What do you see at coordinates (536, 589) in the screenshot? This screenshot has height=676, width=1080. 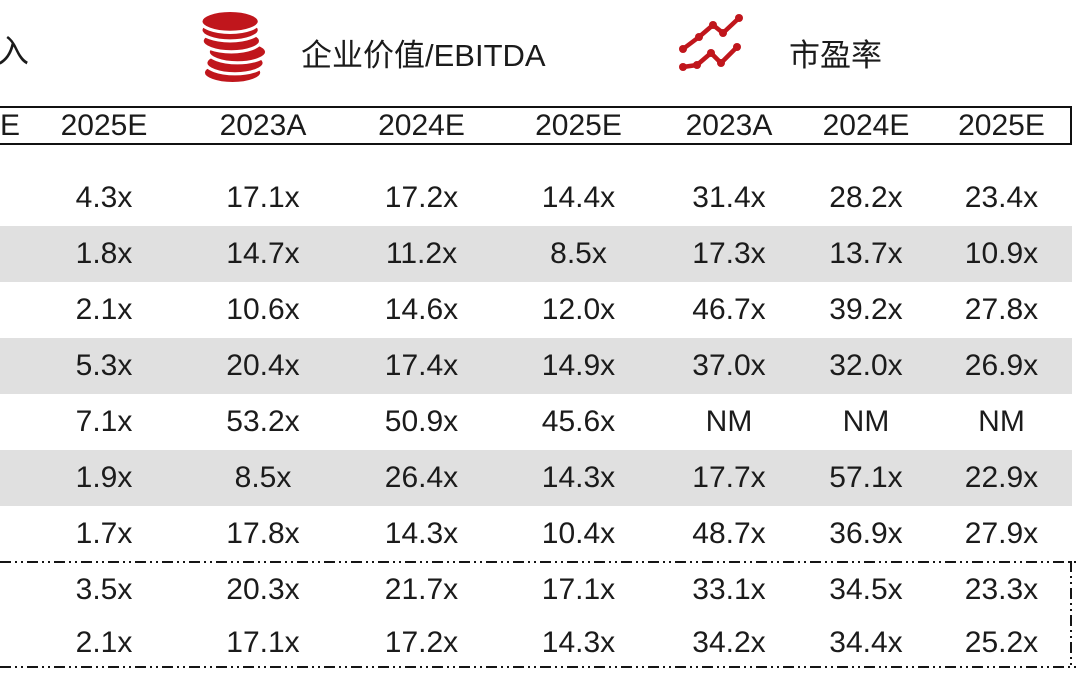 I see `table-row: 3.5x 20.3x 21.7x 17.1x 33.1x 34.5x 23.3x` at bounding box center [536, 589].